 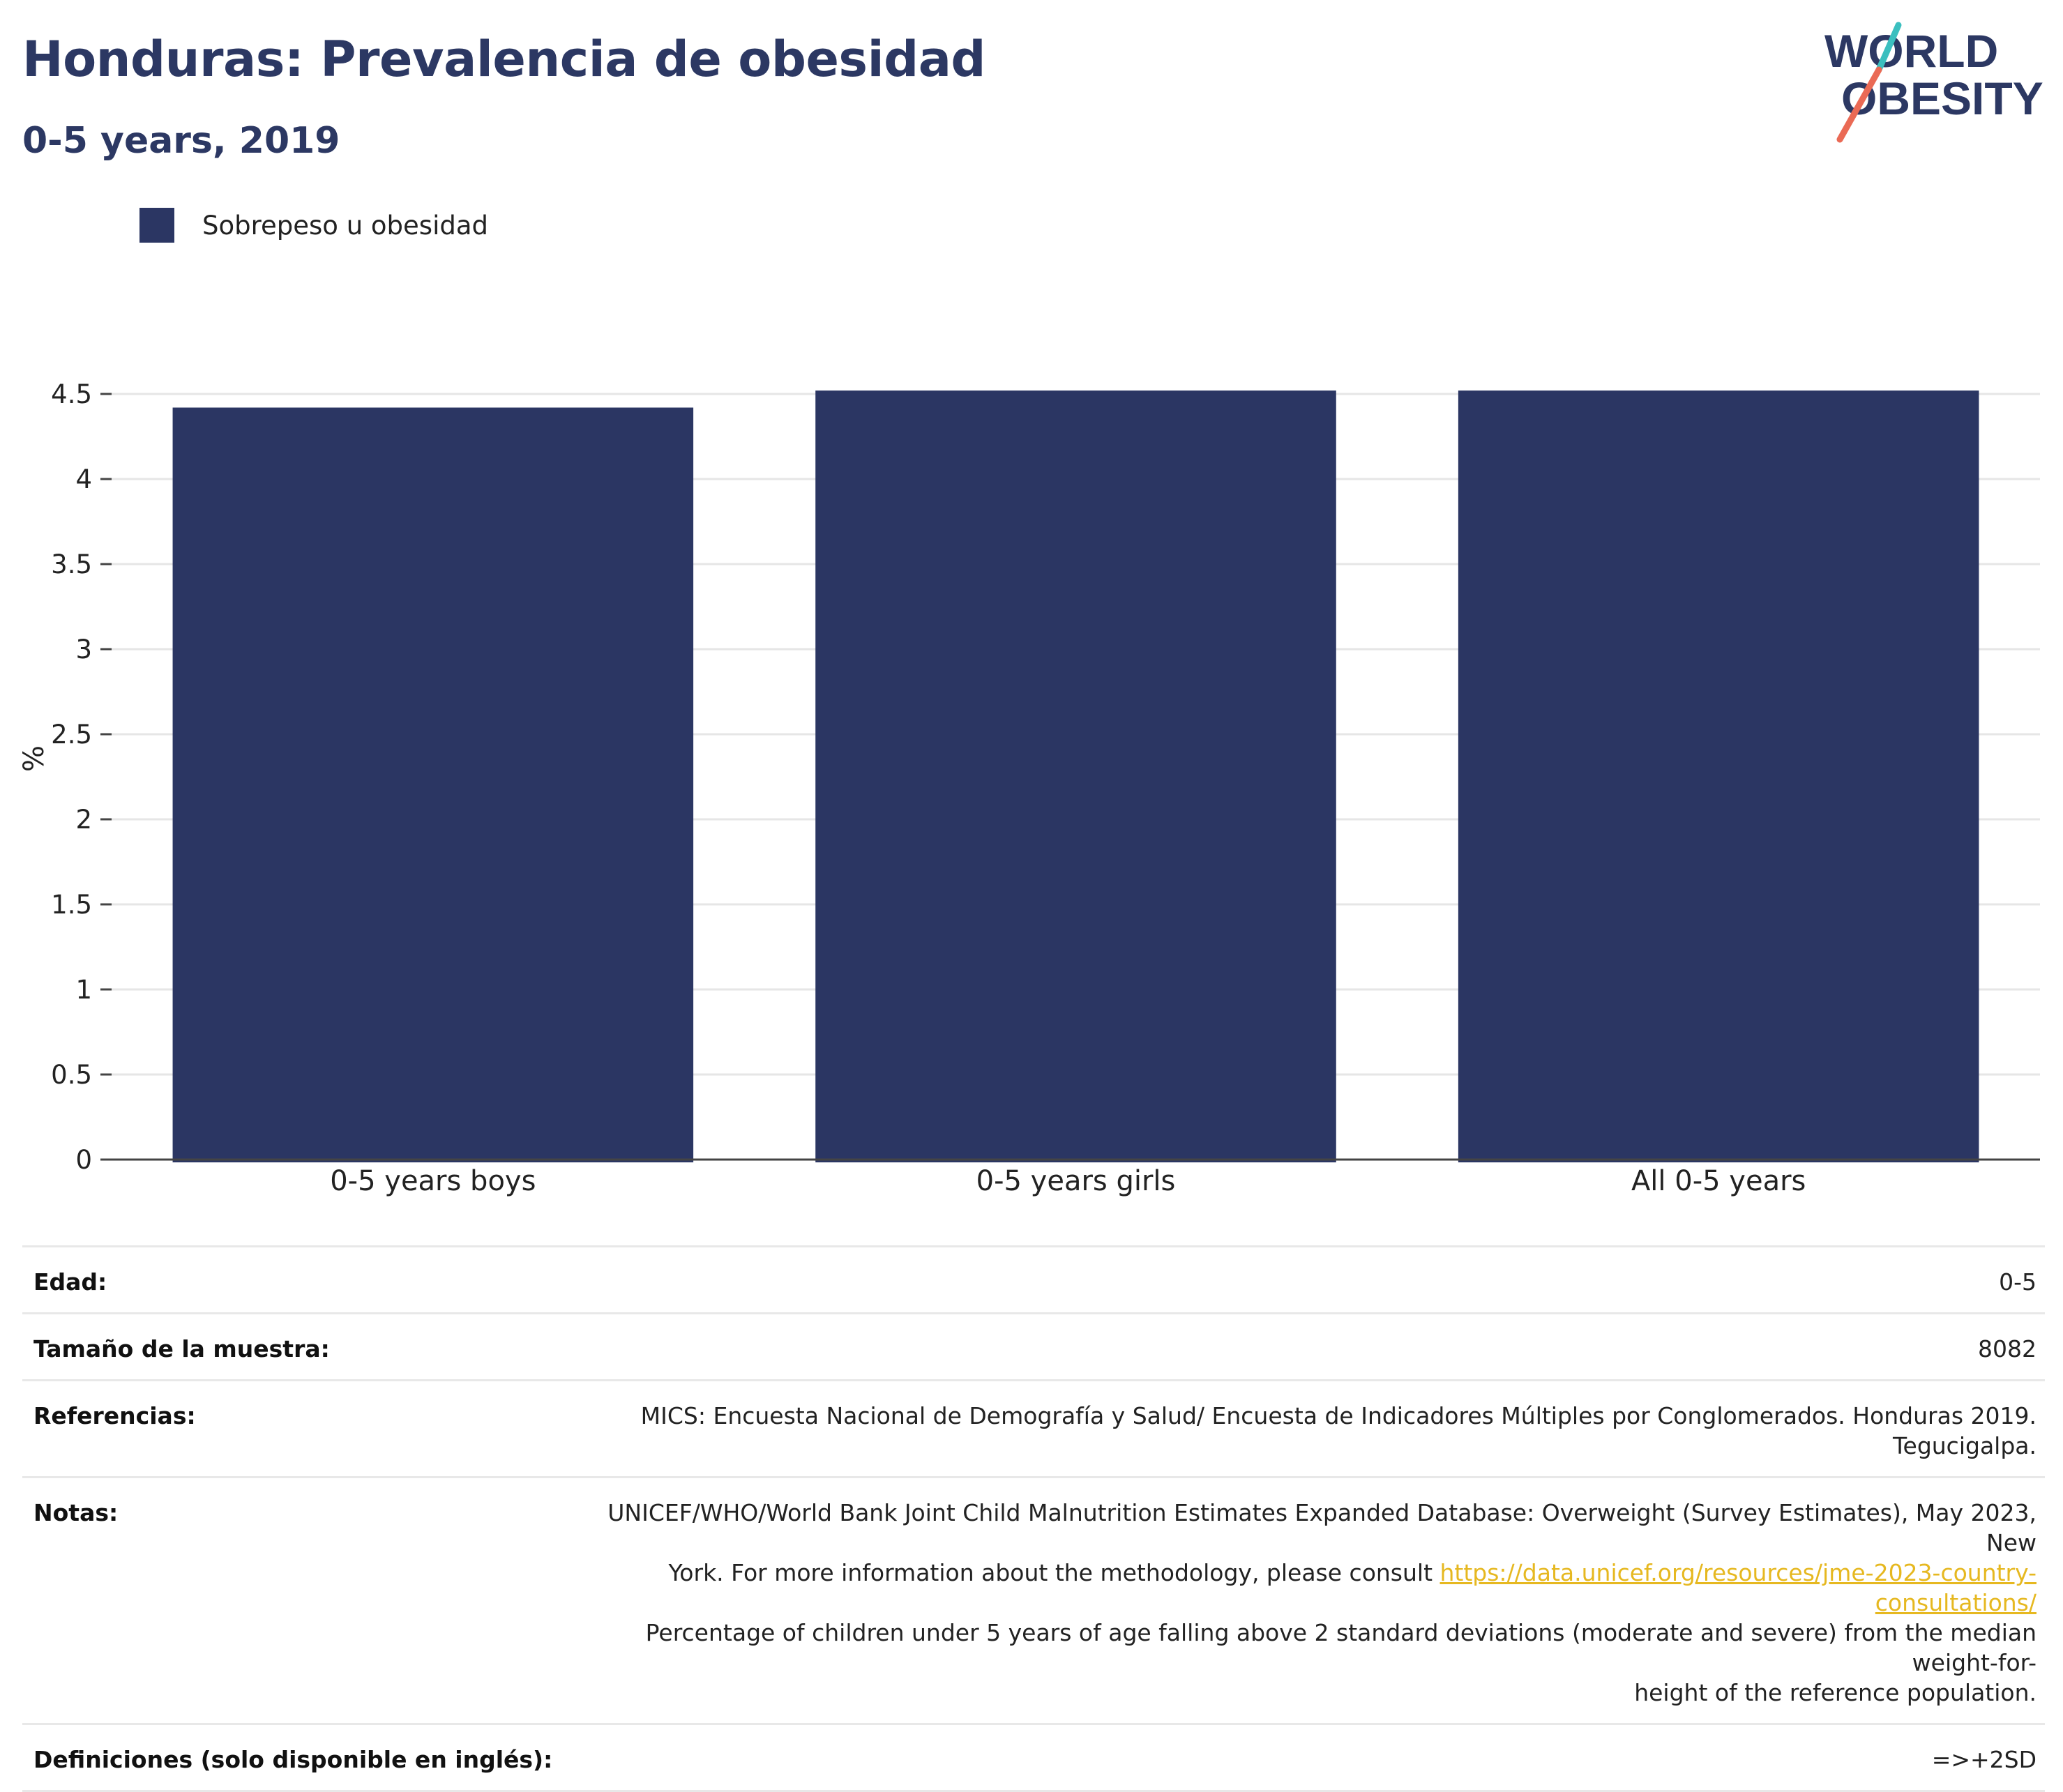 I want to click on meta-label: Tamaño de la muestra:, so click(x=292, y=1346).